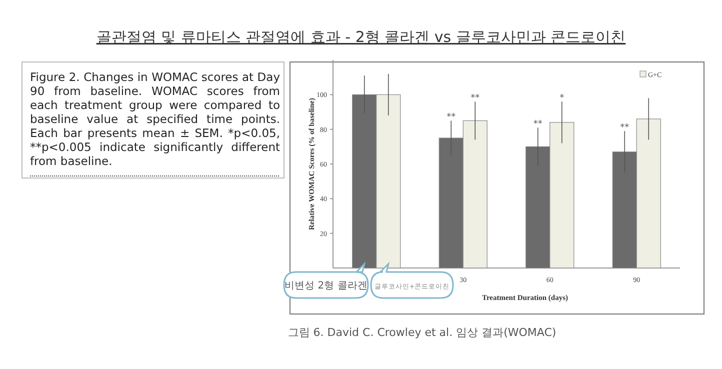 Image resolution: width=722 pixels, height=369 pixels. What do you see at coordinates (422, 332) in the screenshot?
I see `caption: 그림 6. David C. Crowley et al. 임상 결과(WOMAC)` at bounding box center [422, 332].